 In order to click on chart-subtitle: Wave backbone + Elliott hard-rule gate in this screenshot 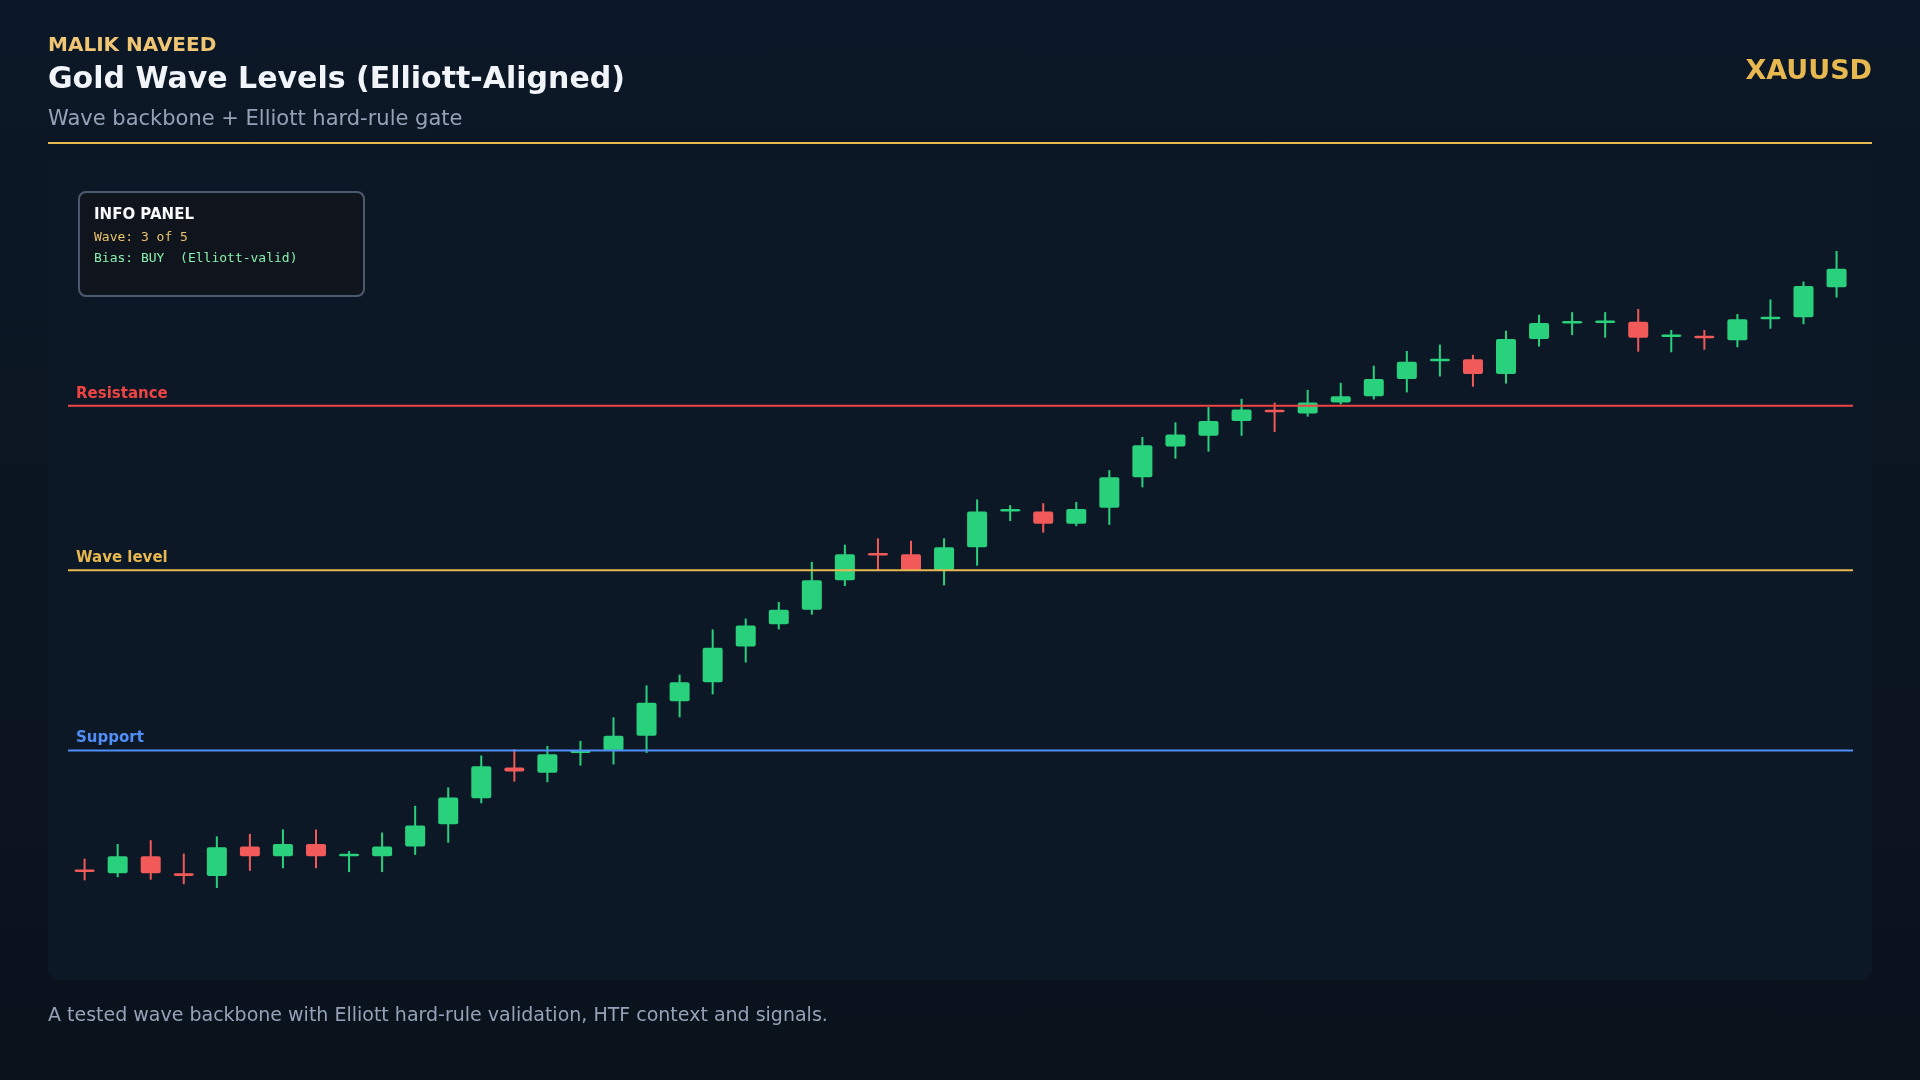, I will do `click(255, 118)`.